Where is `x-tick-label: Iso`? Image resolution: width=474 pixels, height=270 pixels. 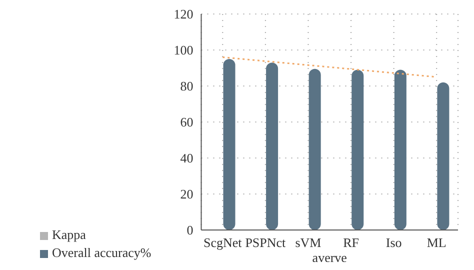
x-tick-label: Iso is located at coordinates (394, 242).